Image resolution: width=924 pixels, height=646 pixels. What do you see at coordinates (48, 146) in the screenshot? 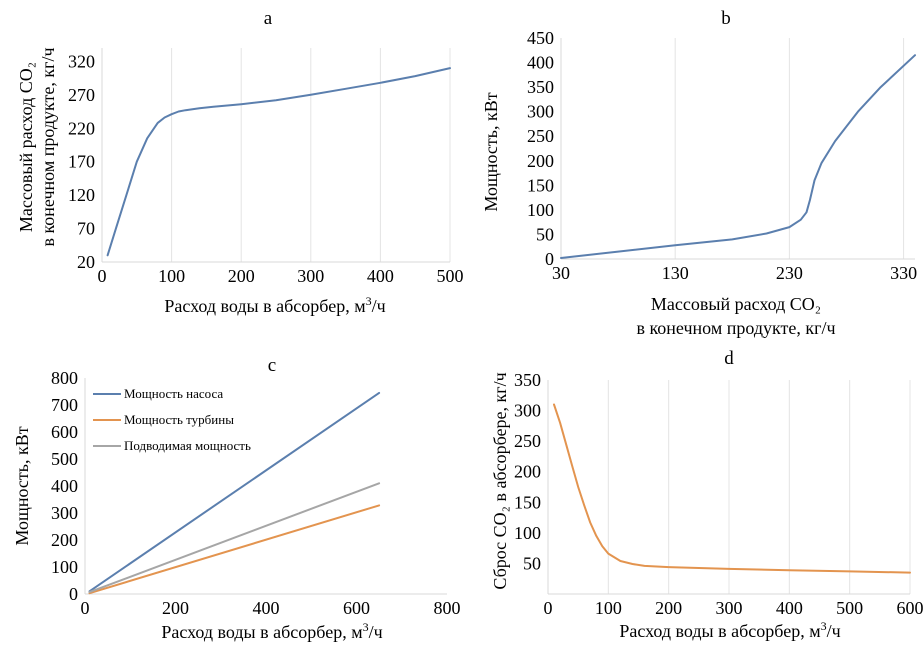
I see `panel-a-y-title-line2: в конечном продукте, кг/ч` at bounding box center [48, 146].